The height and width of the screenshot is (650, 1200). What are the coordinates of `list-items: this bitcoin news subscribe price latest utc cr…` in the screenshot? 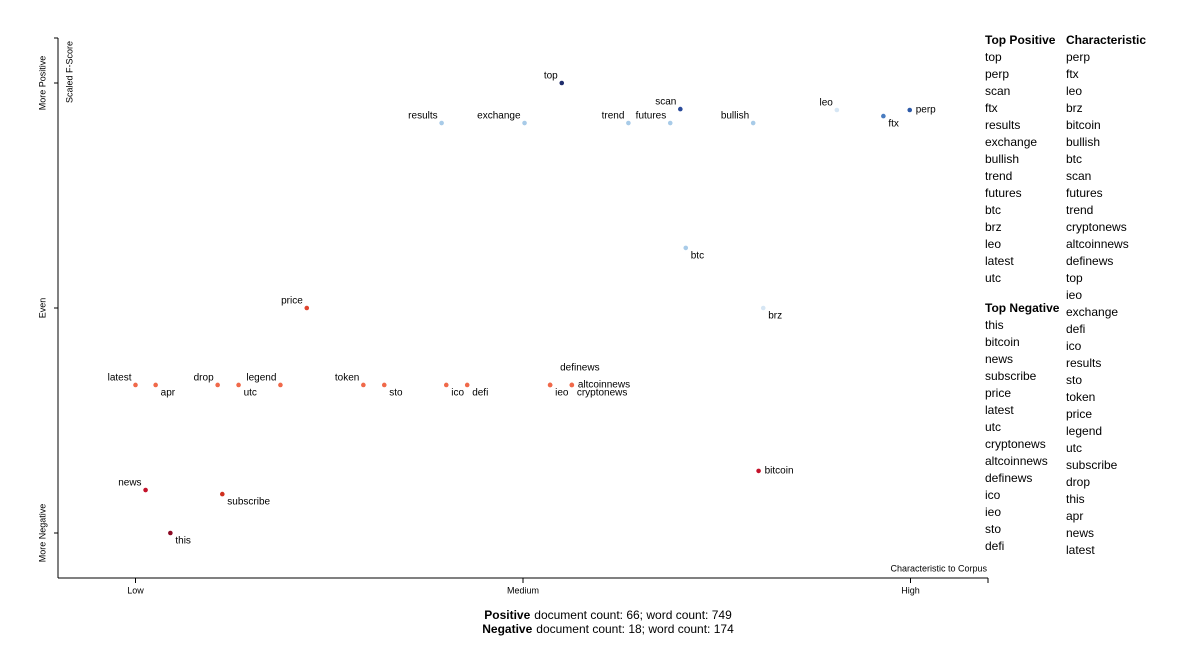 It's located at (1022, 436).